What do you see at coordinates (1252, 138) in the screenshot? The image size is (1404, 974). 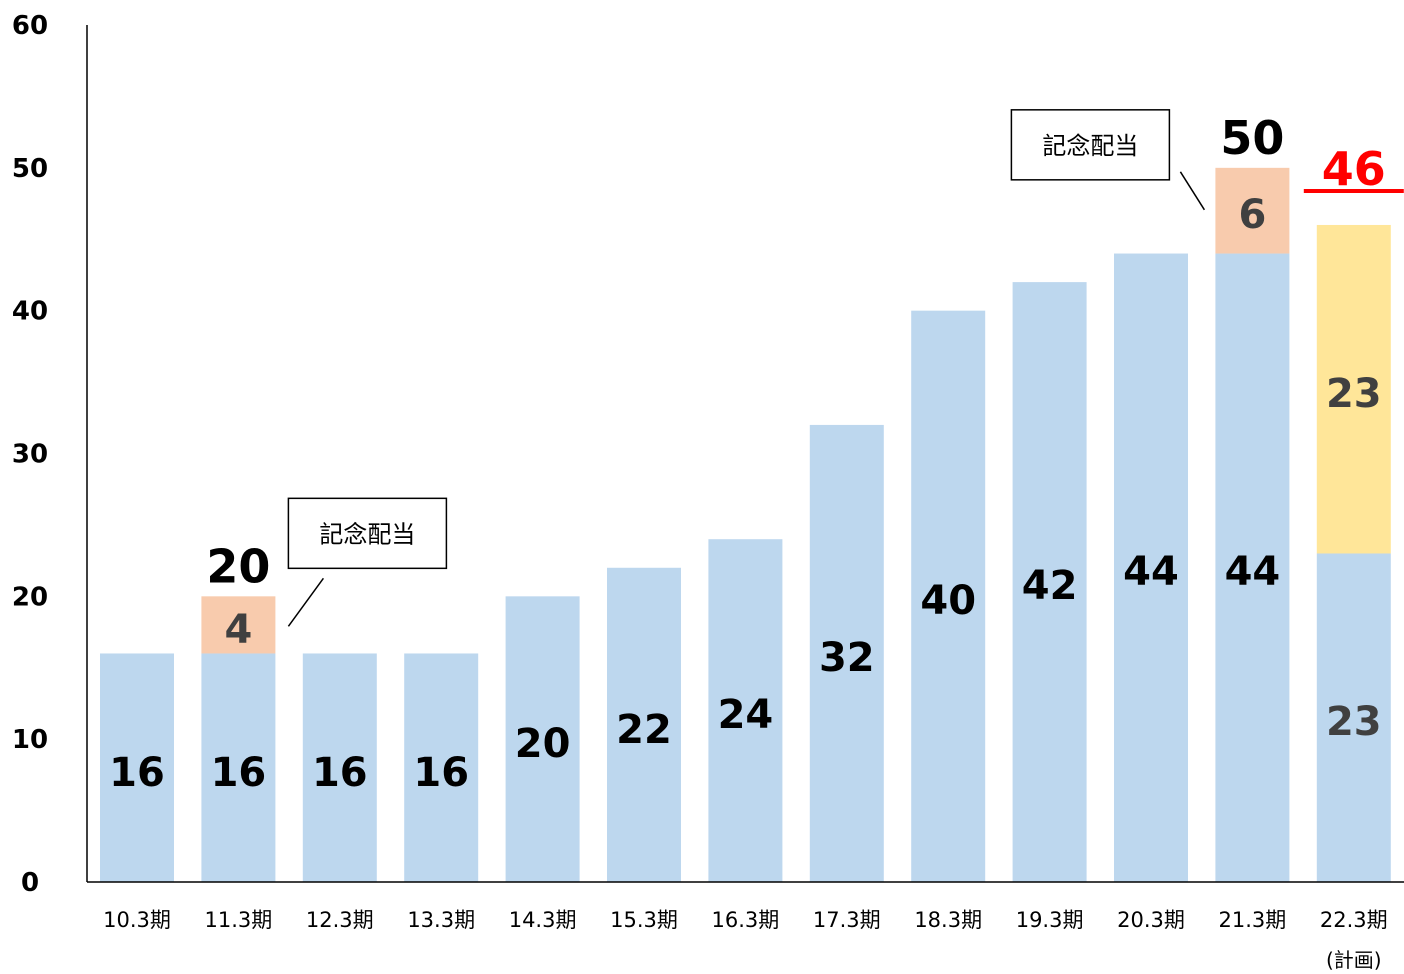 I see `total-label: 50` at bounding box center [1252, 138].